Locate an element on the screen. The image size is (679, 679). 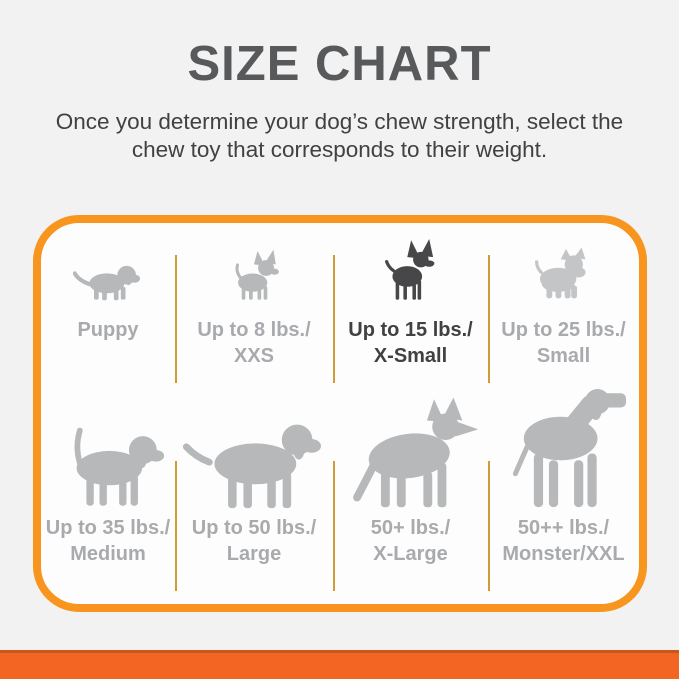
size-label: Up to 8 lbs./ XXS is located at coordinates (253, 343).